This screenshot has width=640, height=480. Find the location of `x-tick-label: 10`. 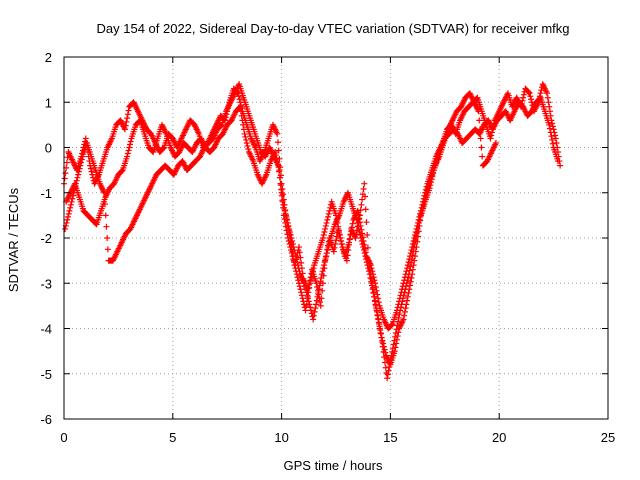

x-tick-label: 10 is located at coordinates (281, 437).